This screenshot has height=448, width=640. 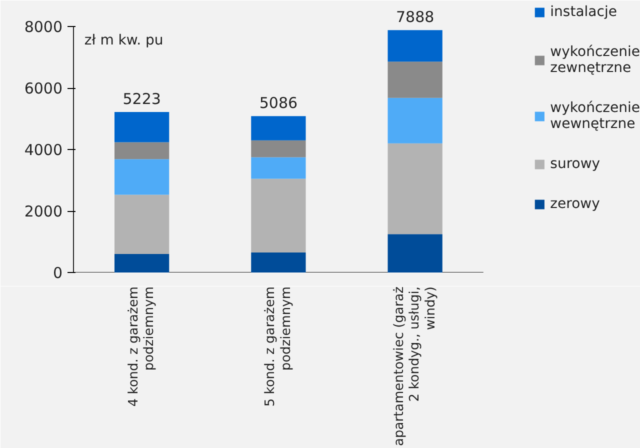 I want to click on x-tick-label: 4 kond. z garażem podziemnym, so click(x=142, y=346).